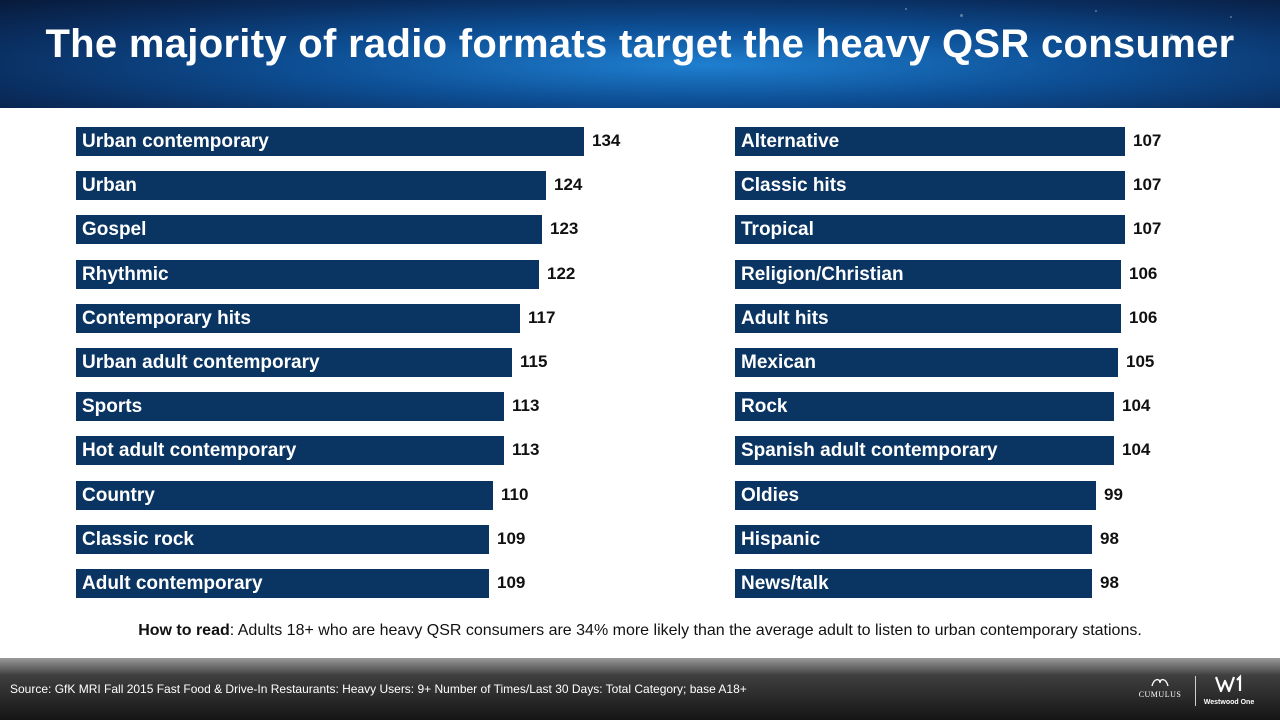 Image resolution: width=1280 pixels, height=720 pixels. I want to click on chart-bar: Classic hits, so click(930, 185).